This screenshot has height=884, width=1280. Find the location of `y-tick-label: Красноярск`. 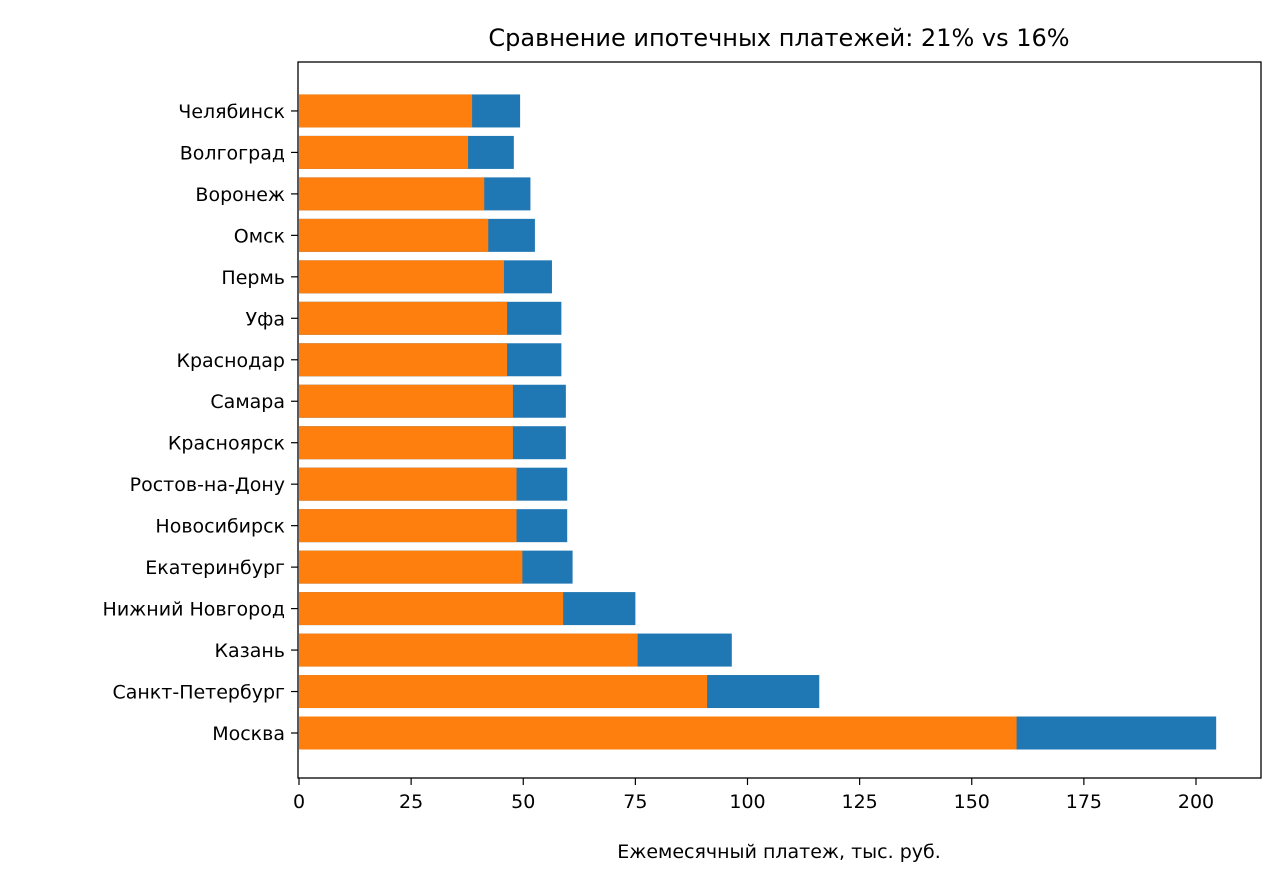

y-tick-label: Красноярск is located at coordinates (226, 444).